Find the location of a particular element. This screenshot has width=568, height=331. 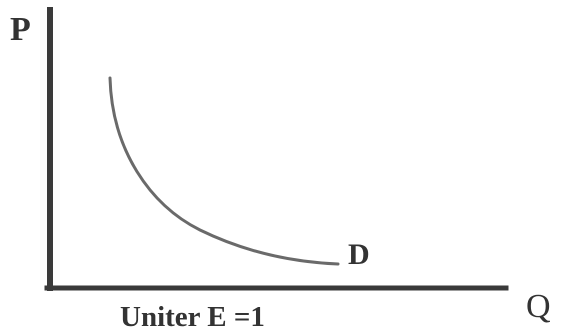

x-axis-label: Q is located at coordinates (538, 306).